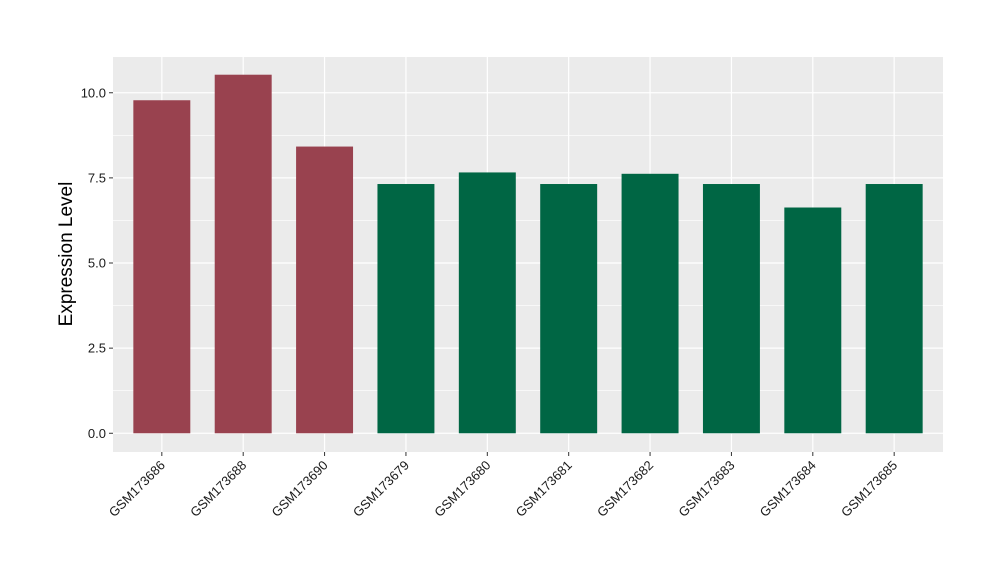 Image resolution: width=1000 pixels, height=580 pixels. I want to click on y-axis-title: Expression Level, so click(66, 254).